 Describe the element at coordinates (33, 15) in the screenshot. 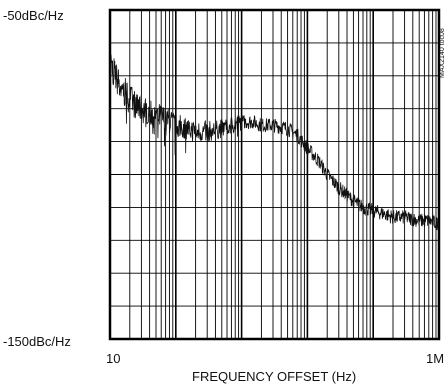

I see `y-tick-label-top: -50dBc/Hz` at that location.